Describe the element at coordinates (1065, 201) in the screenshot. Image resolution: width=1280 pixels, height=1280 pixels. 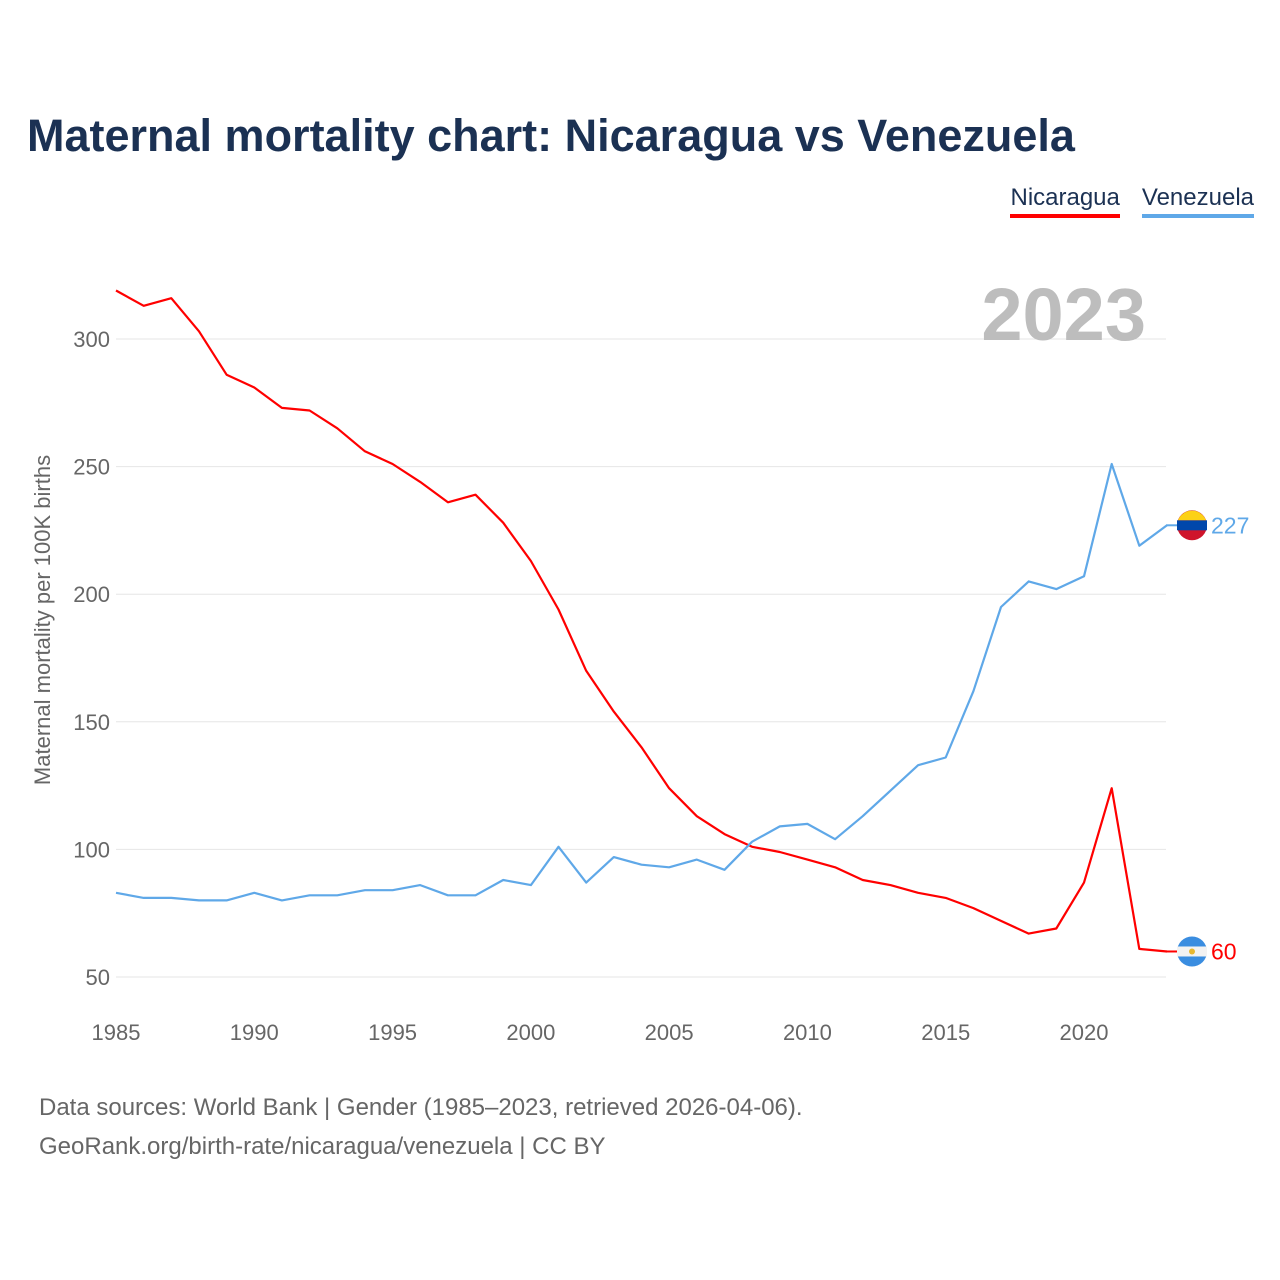
I see `legend-item-nicaragua: Nicaragua` at that location.